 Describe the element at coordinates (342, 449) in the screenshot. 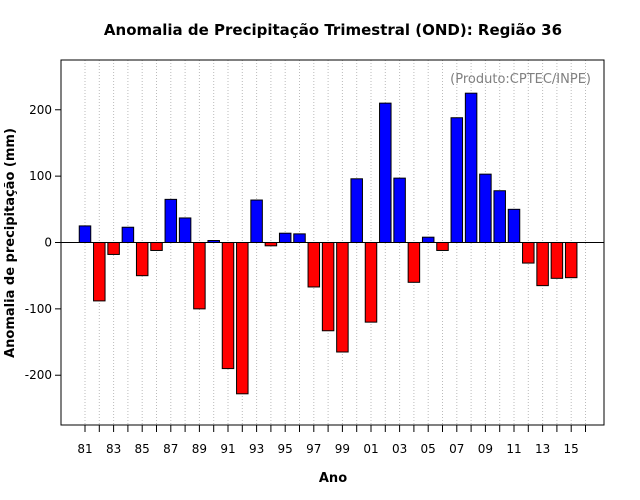

I see `x-tick-label: 99` at that location.